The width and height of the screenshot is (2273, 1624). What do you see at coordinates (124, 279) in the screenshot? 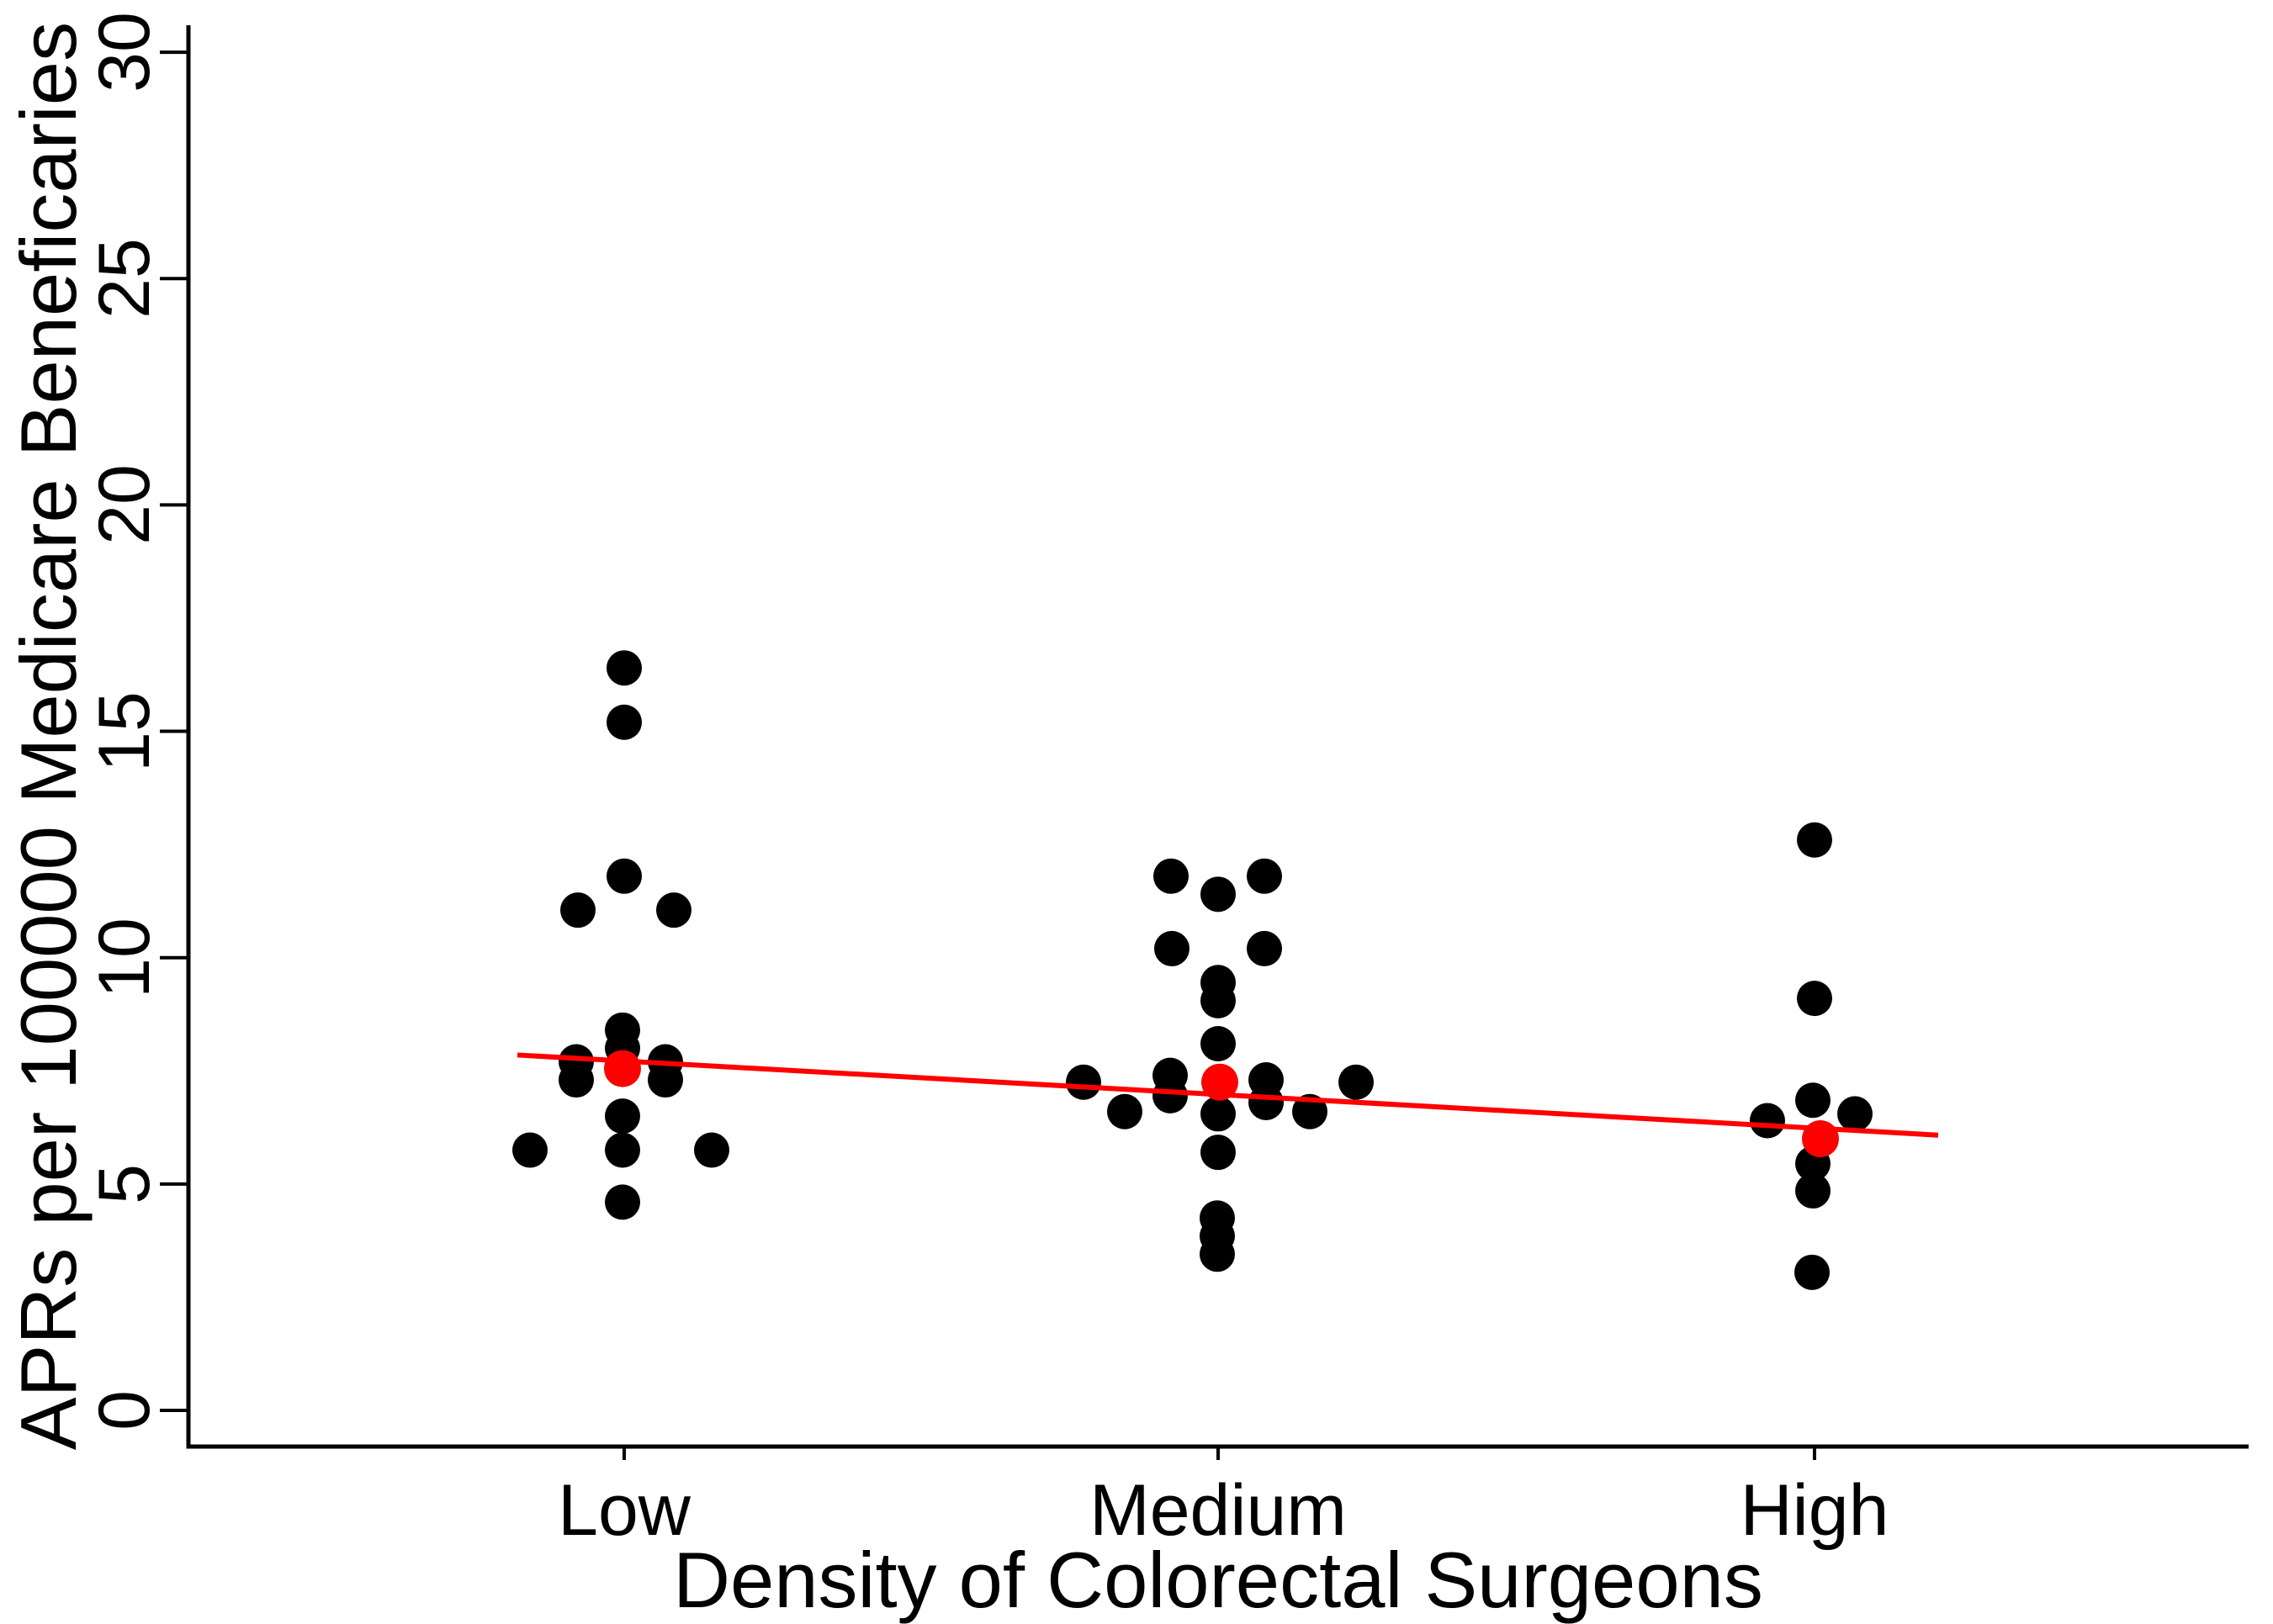
I see `y-tick-label: 25` at bounding box center [124, 279].